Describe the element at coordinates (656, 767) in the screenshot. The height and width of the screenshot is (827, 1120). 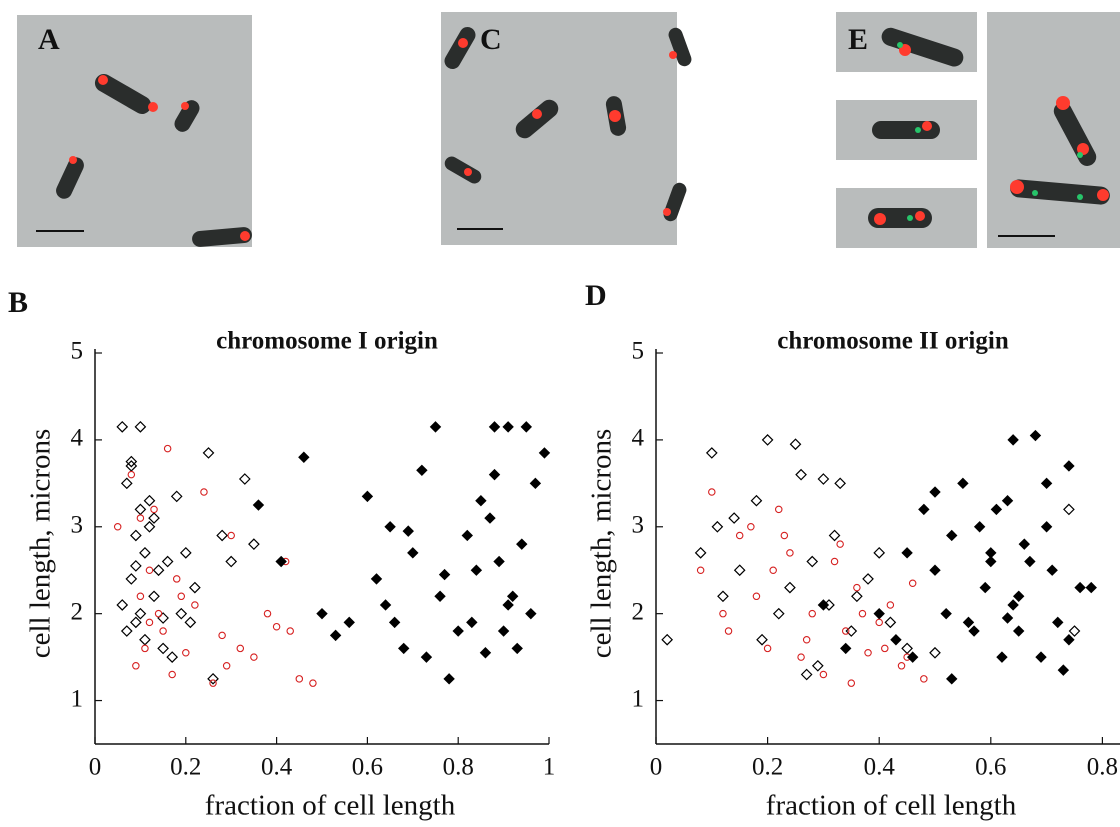
I see `x-tick-label: 0` at that location.